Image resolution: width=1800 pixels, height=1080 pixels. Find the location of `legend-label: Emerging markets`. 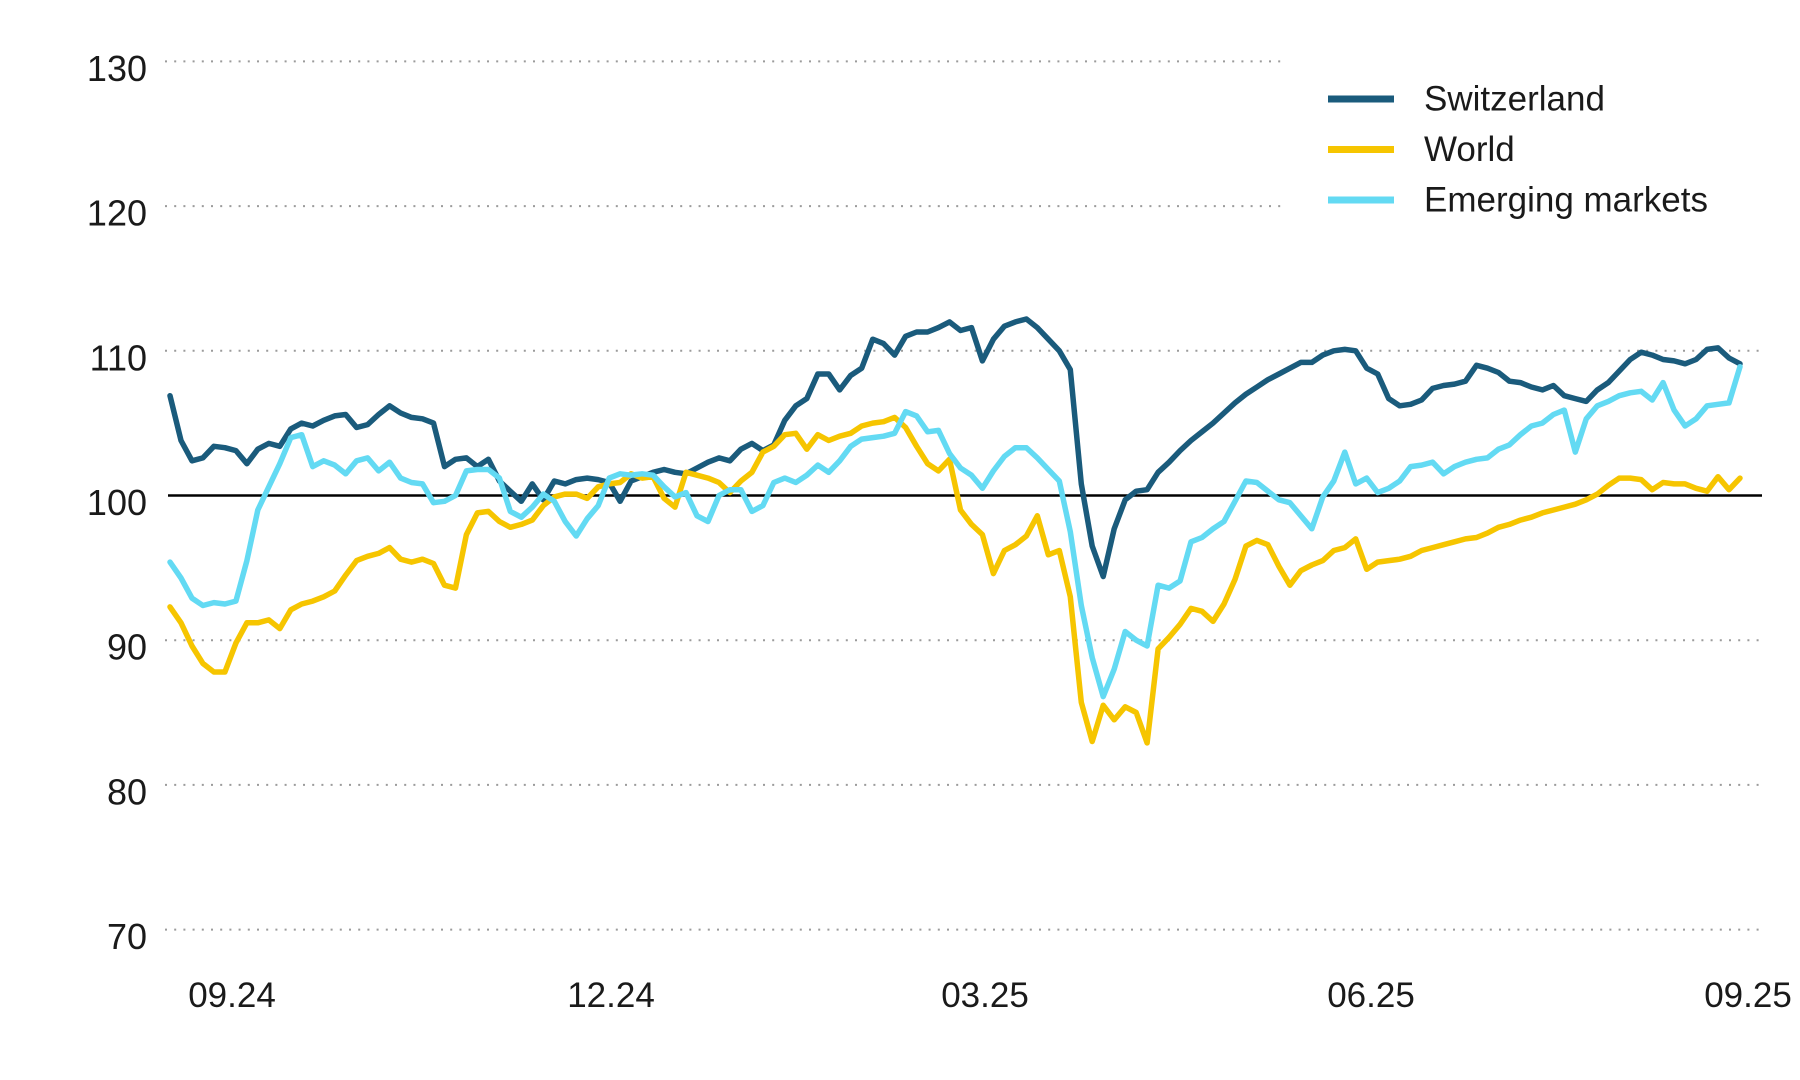

legend-label: Emerging markets is located at coordinates (1566, 199).